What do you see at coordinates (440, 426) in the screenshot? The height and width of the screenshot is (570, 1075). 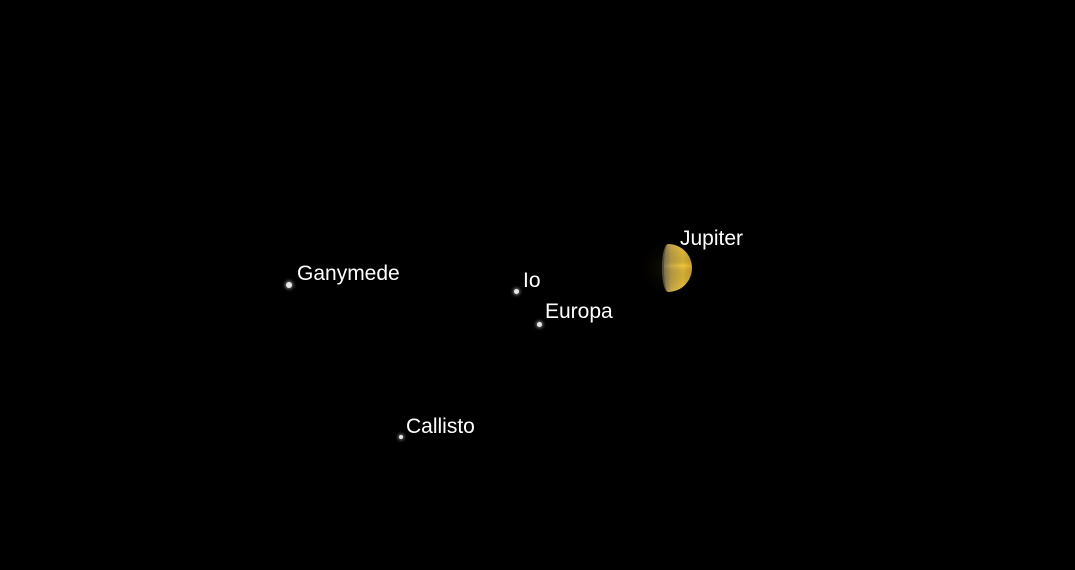 I see `callisto-label: Callisto` at bounding box center [440, 426].